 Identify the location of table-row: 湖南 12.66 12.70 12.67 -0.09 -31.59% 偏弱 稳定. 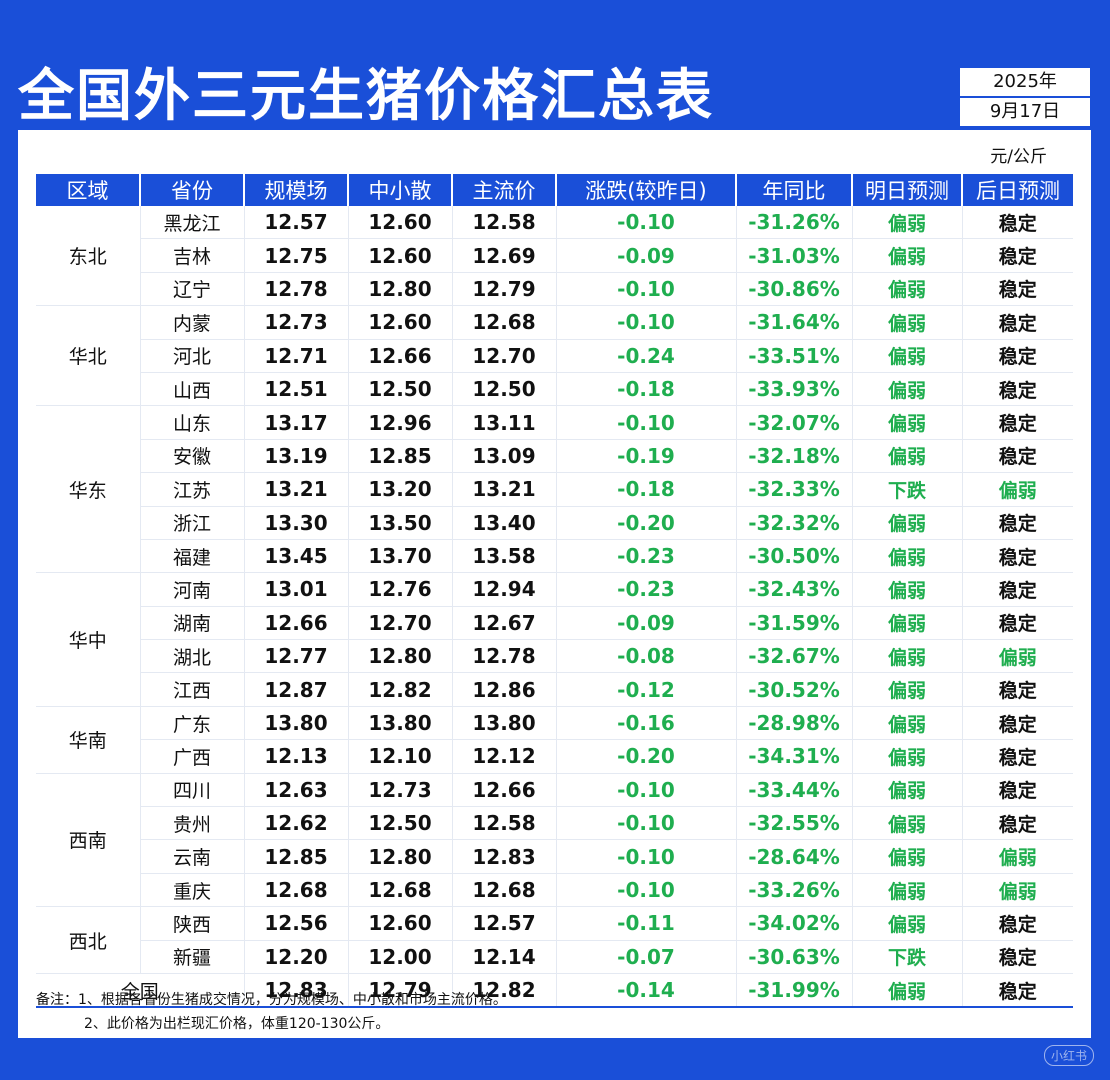
(554, 623).